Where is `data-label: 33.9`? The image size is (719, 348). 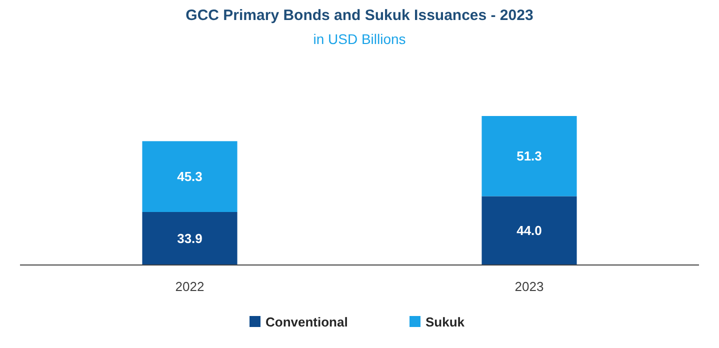 data-label: 33.9 is located at coordinates (189, 238).